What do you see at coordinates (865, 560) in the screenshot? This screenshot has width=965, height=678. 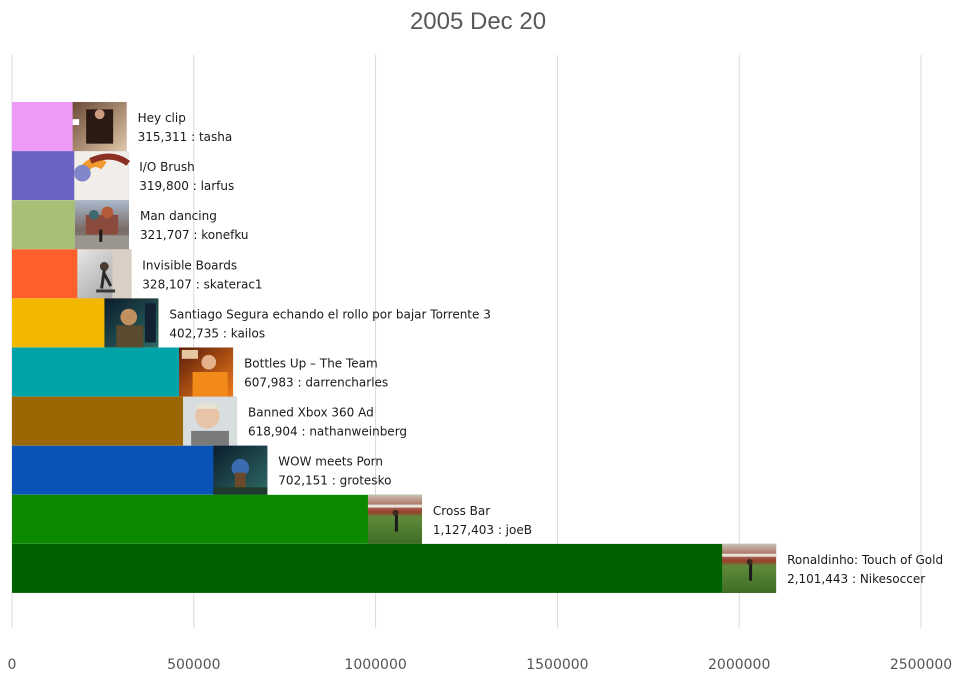 I see `bar-name-label: Ronaldinho: Touch of Gold` at bounding box center [865, 560].